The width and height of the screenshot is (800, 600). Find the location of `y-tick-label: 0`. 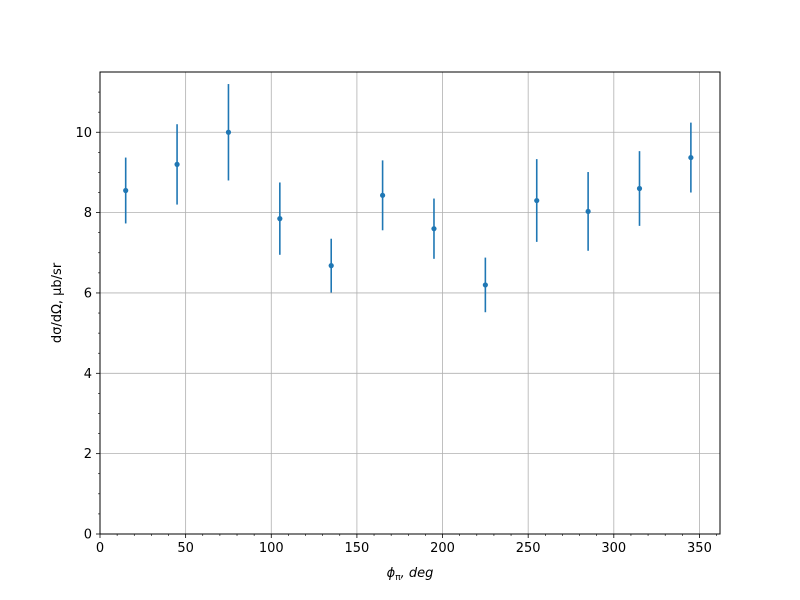

y-tick-label: 0 is located at coordinates (88, 535).